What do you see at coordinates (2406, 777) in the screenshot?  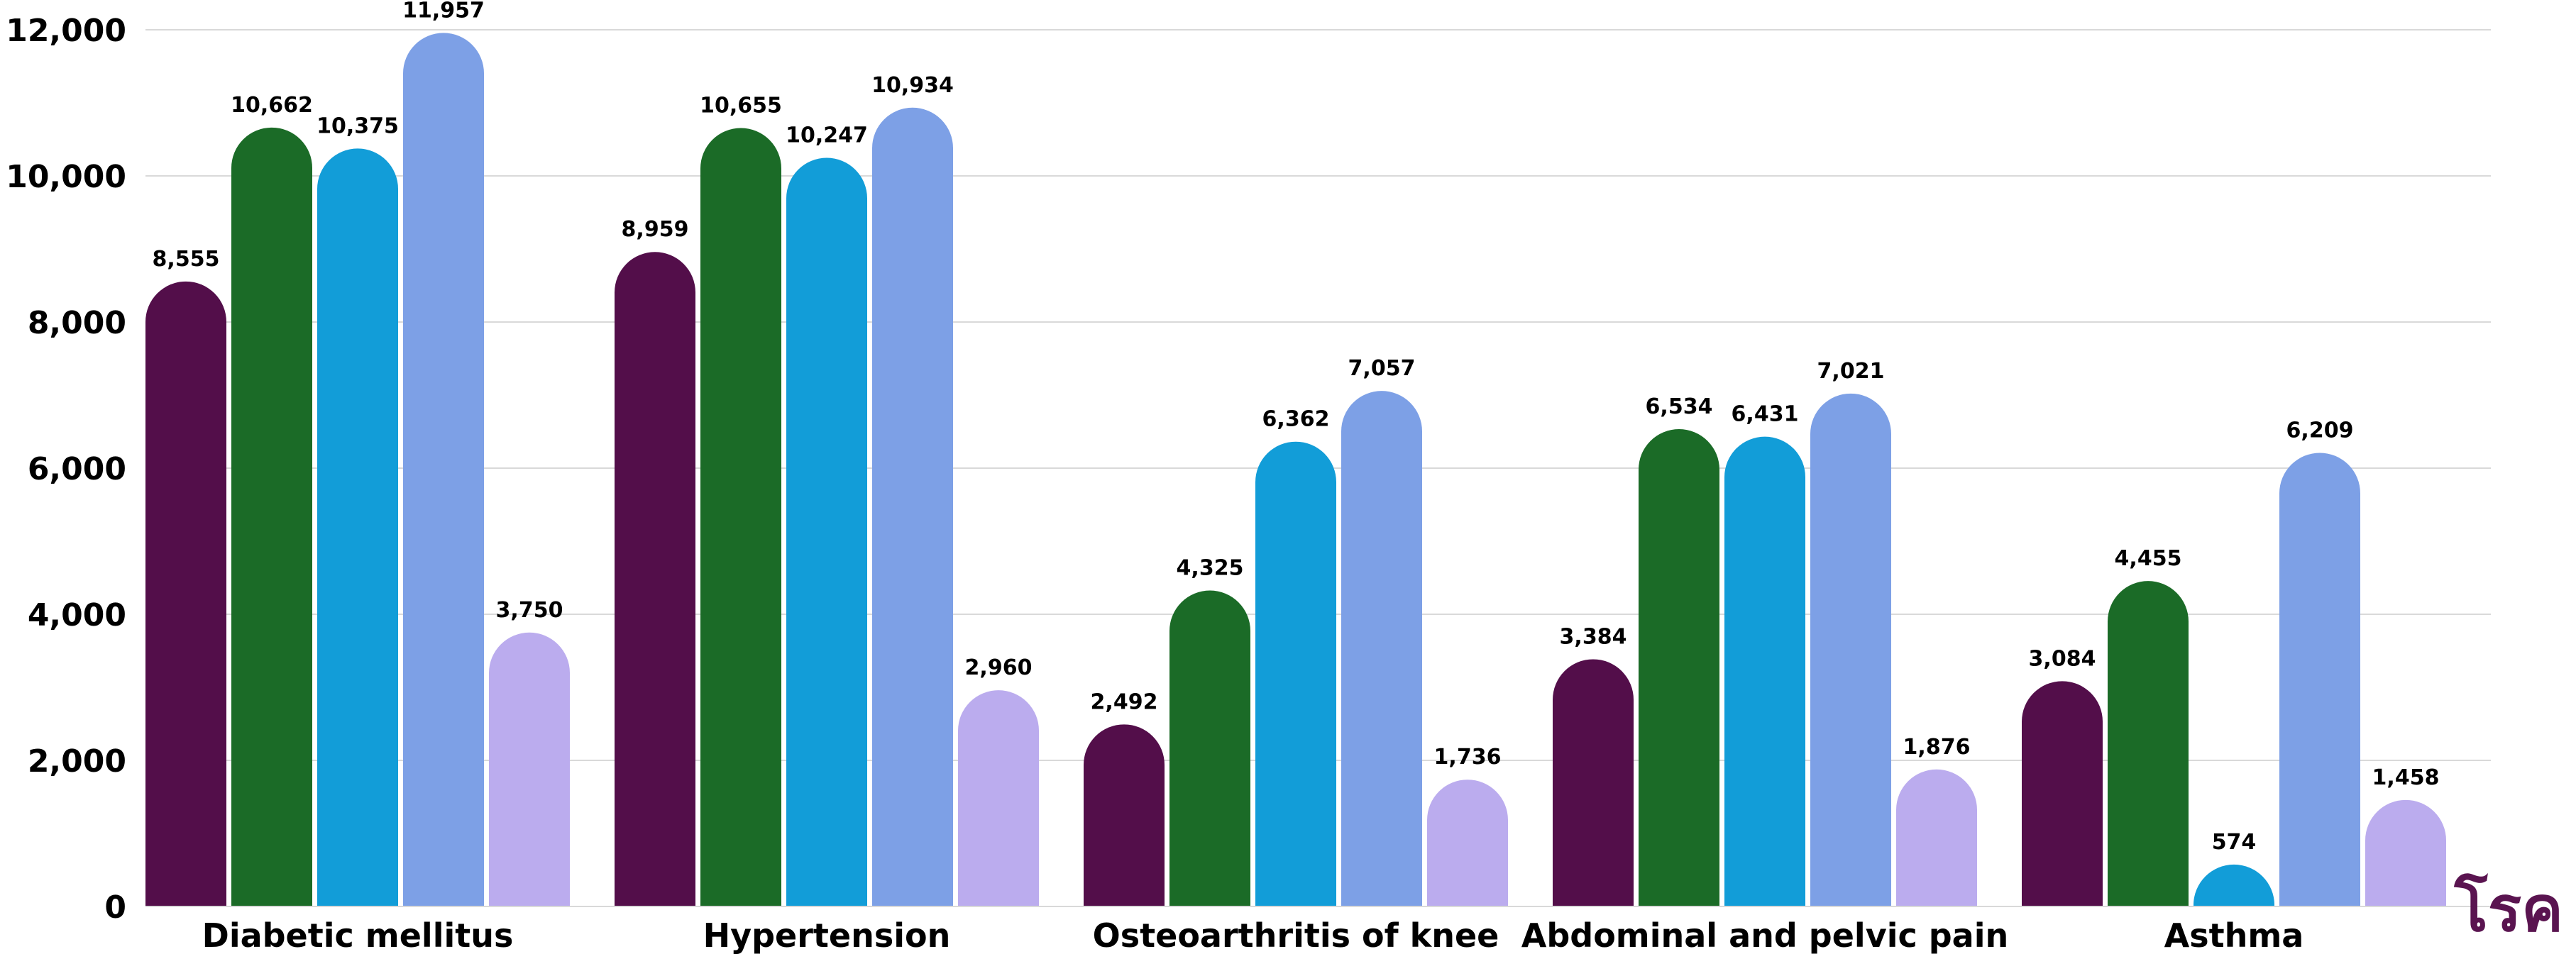 I see `data-label: 1,458` at bounding box center [2406, 777].